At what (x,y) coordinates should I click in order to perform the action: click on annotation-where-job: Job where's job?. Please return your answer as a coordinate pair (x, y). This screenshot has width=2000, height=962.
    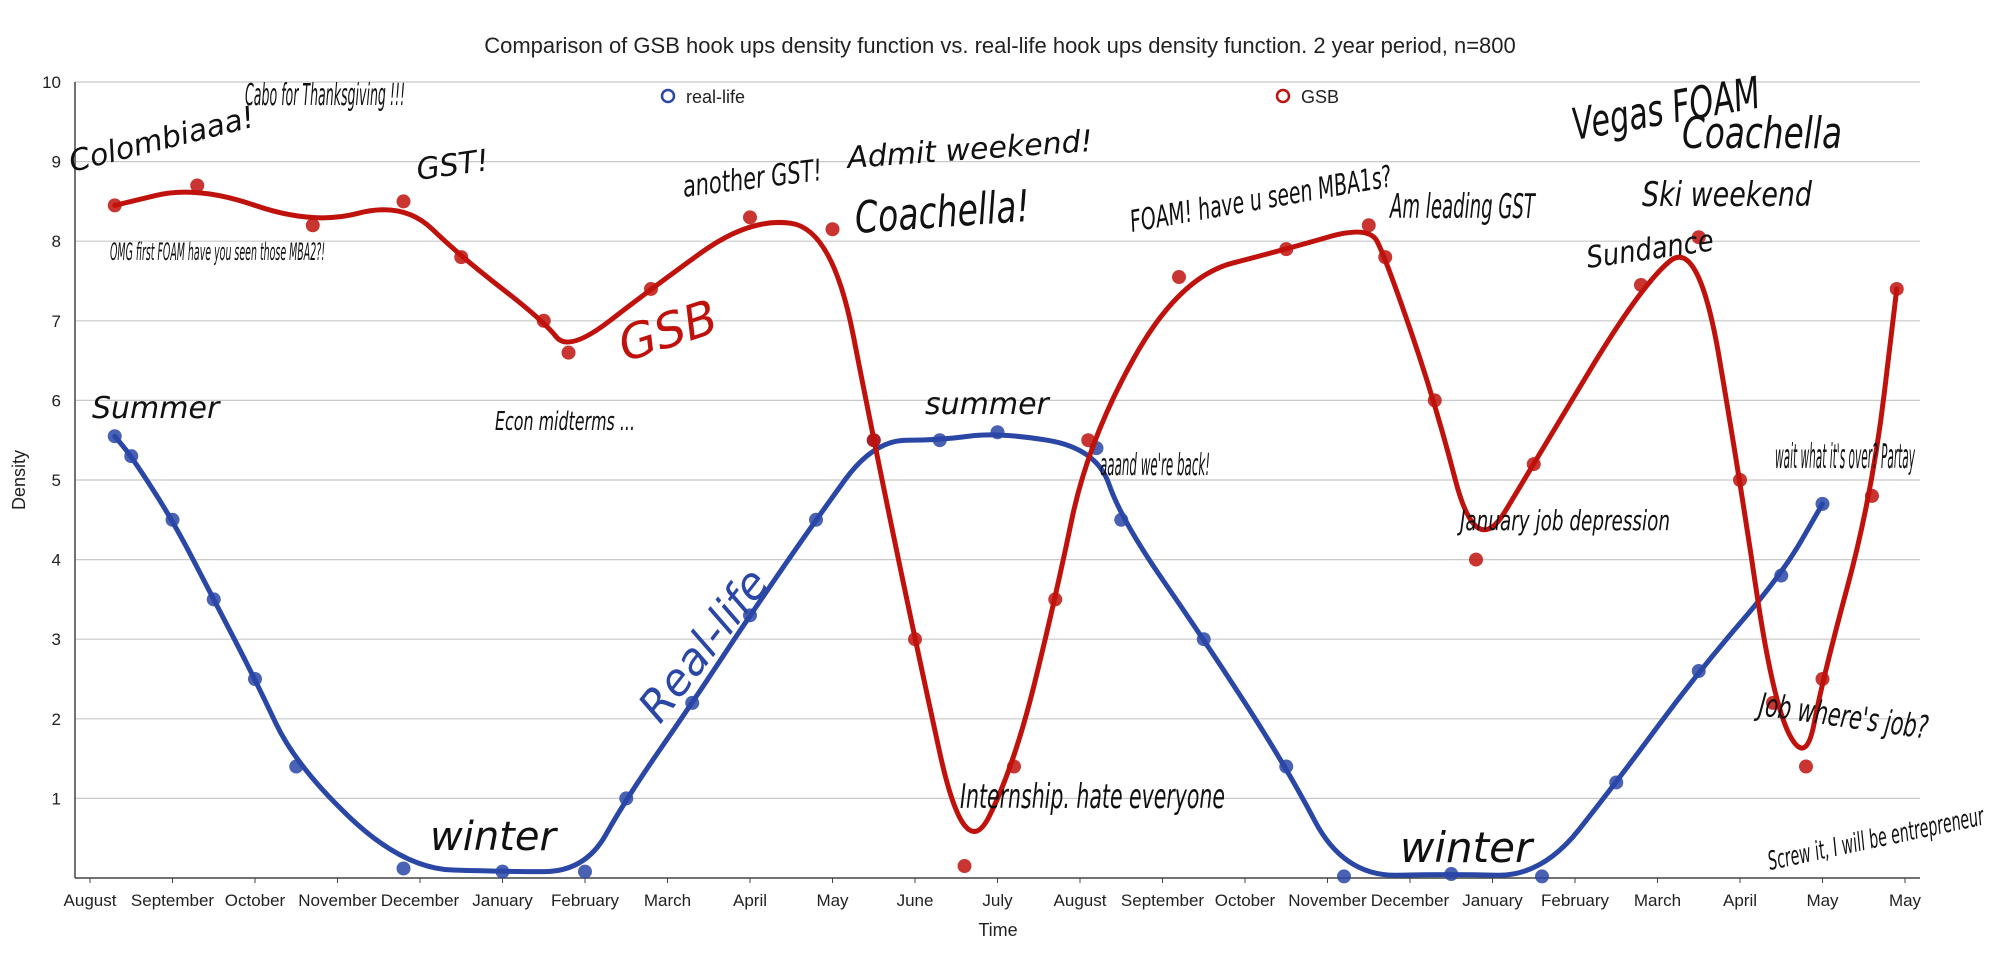
    Looking at the image, I should click on (1842, 716).